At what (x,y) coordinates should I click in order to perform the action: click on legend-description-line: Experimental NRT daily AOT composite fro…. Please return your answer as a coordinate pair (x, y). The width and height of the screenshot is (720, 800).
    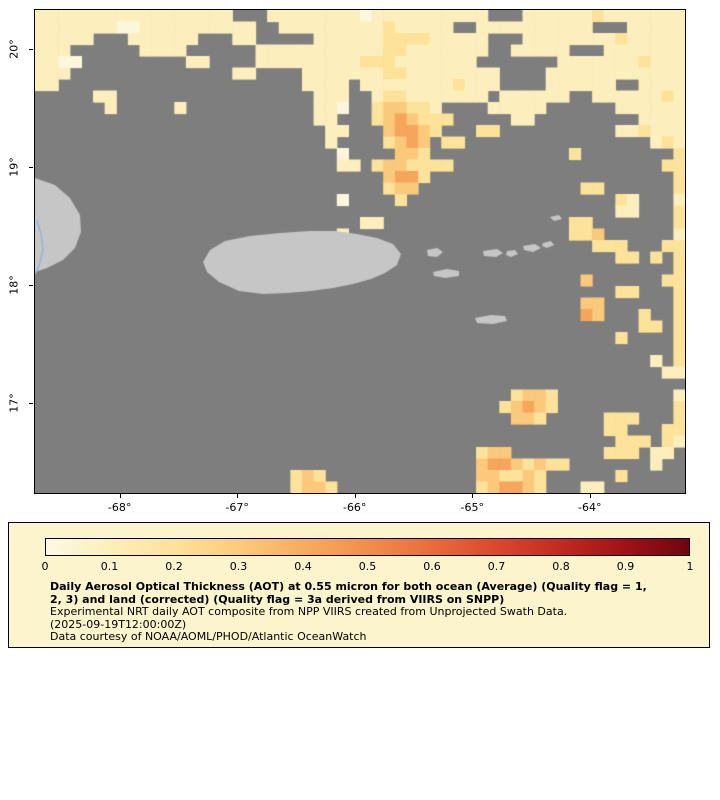
    Looking at the image, I should click on (309, 611).